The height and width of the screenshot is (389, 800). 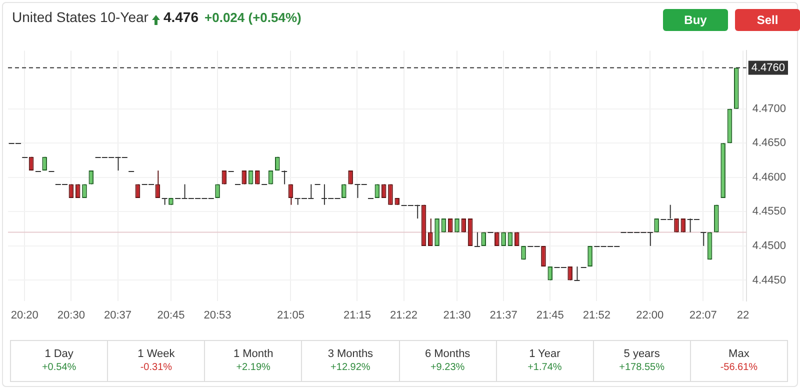 What do you see at coordinates (24, 315) in the screenshot?
I see `x-tick-label: 20:20` at bounding box center [24, 315].